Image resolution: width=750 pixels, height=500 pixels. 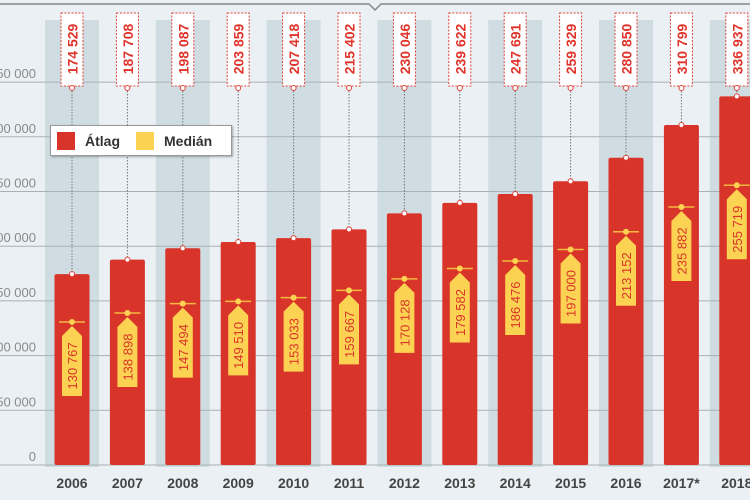 What do you see at coordinates (737, 229) in the screenshot?
I see `value-label-median: 255 719` at bounding box center [737, 229].